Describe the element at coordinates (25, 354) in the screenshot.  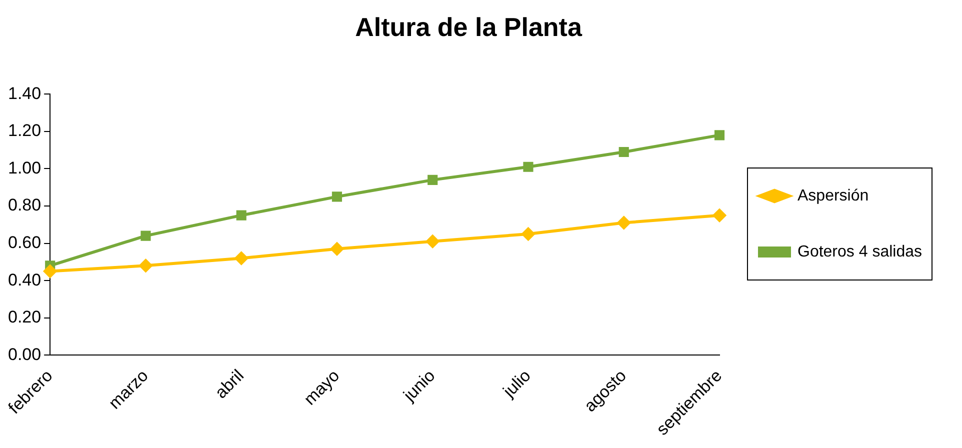
I see `y-tick-label: 0.00` at that location.